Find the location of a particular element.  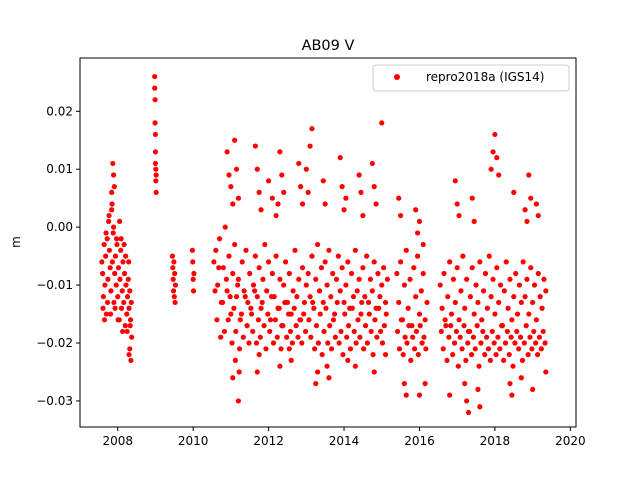

y-tick-label: −0.02 is located at coordinates (54, 343).